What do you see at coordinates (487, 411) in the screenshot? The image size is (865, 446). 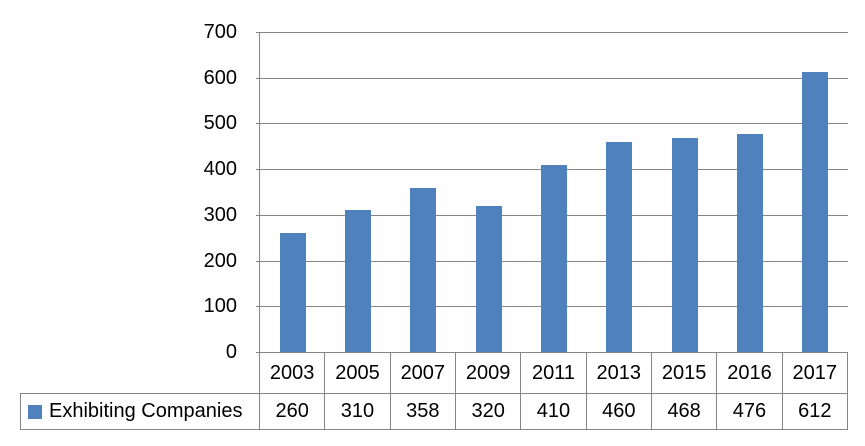 I see `value-cell-2009: 320` at bounding box center [487, 411].